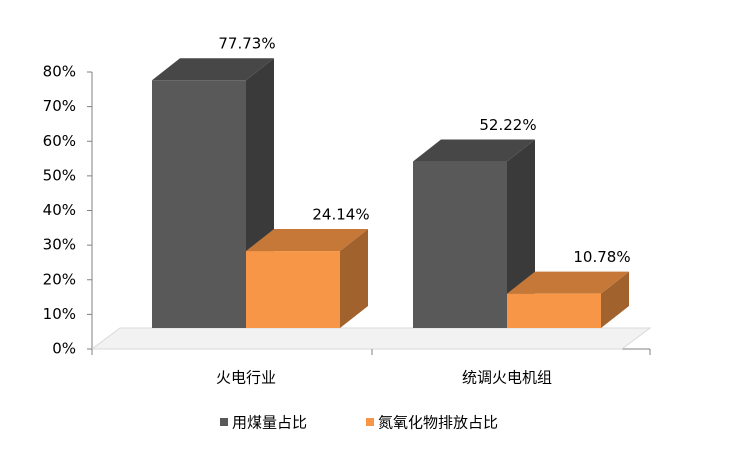  Describe the element at coordinates (246, 378) in the screenshot. I see `x-tick-label: 火电行业` at that location.